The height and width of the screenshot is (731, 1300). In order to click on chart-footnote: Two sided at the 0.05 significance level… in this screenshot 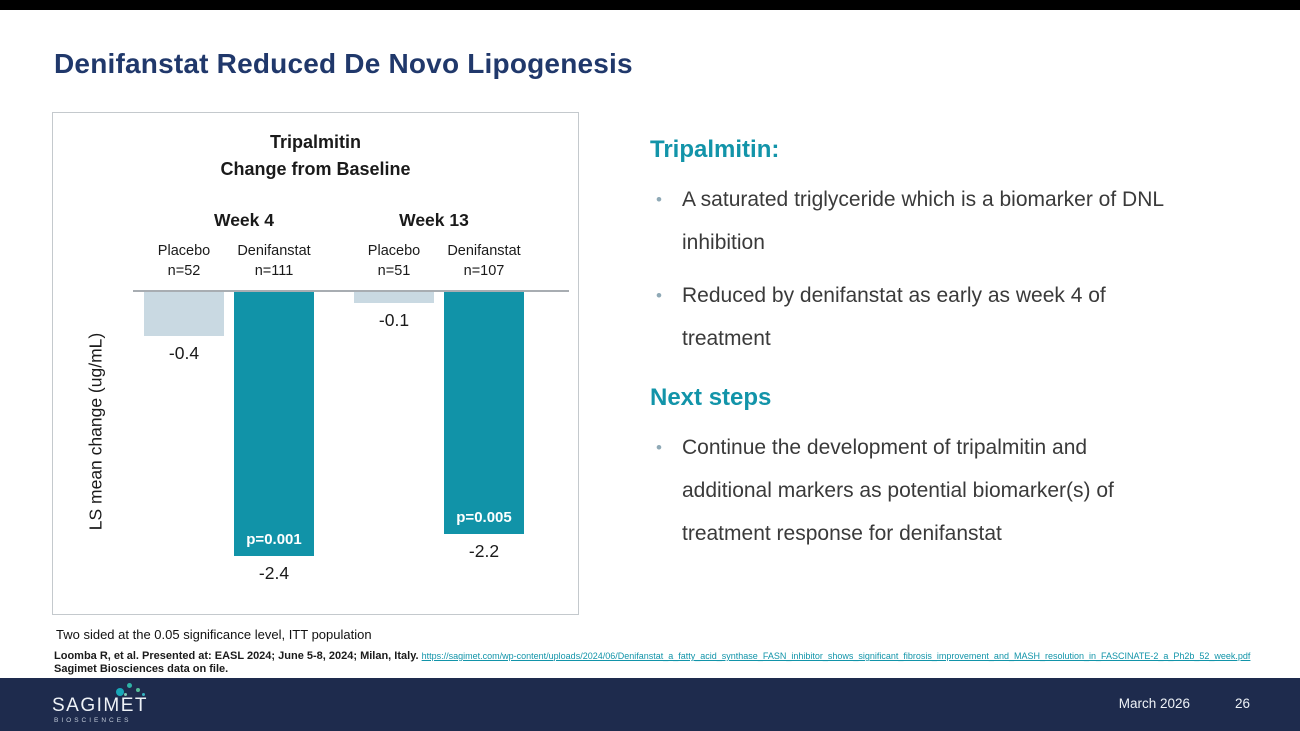, I will do `click(214, 634)`.